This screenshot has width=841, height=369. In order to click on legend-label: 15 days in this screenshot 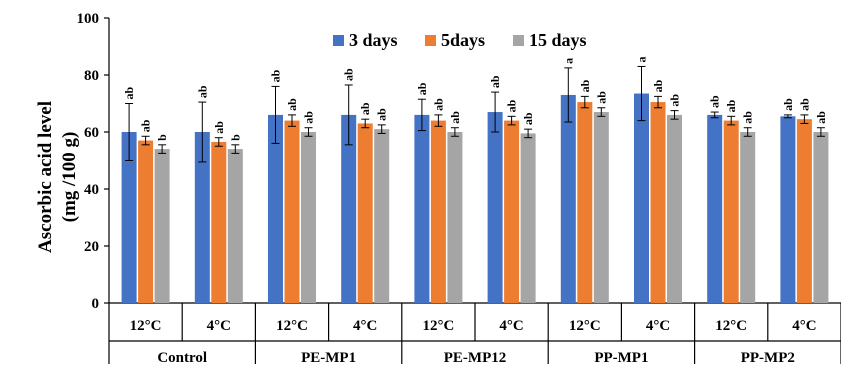, I will do `click(558, 40)`.